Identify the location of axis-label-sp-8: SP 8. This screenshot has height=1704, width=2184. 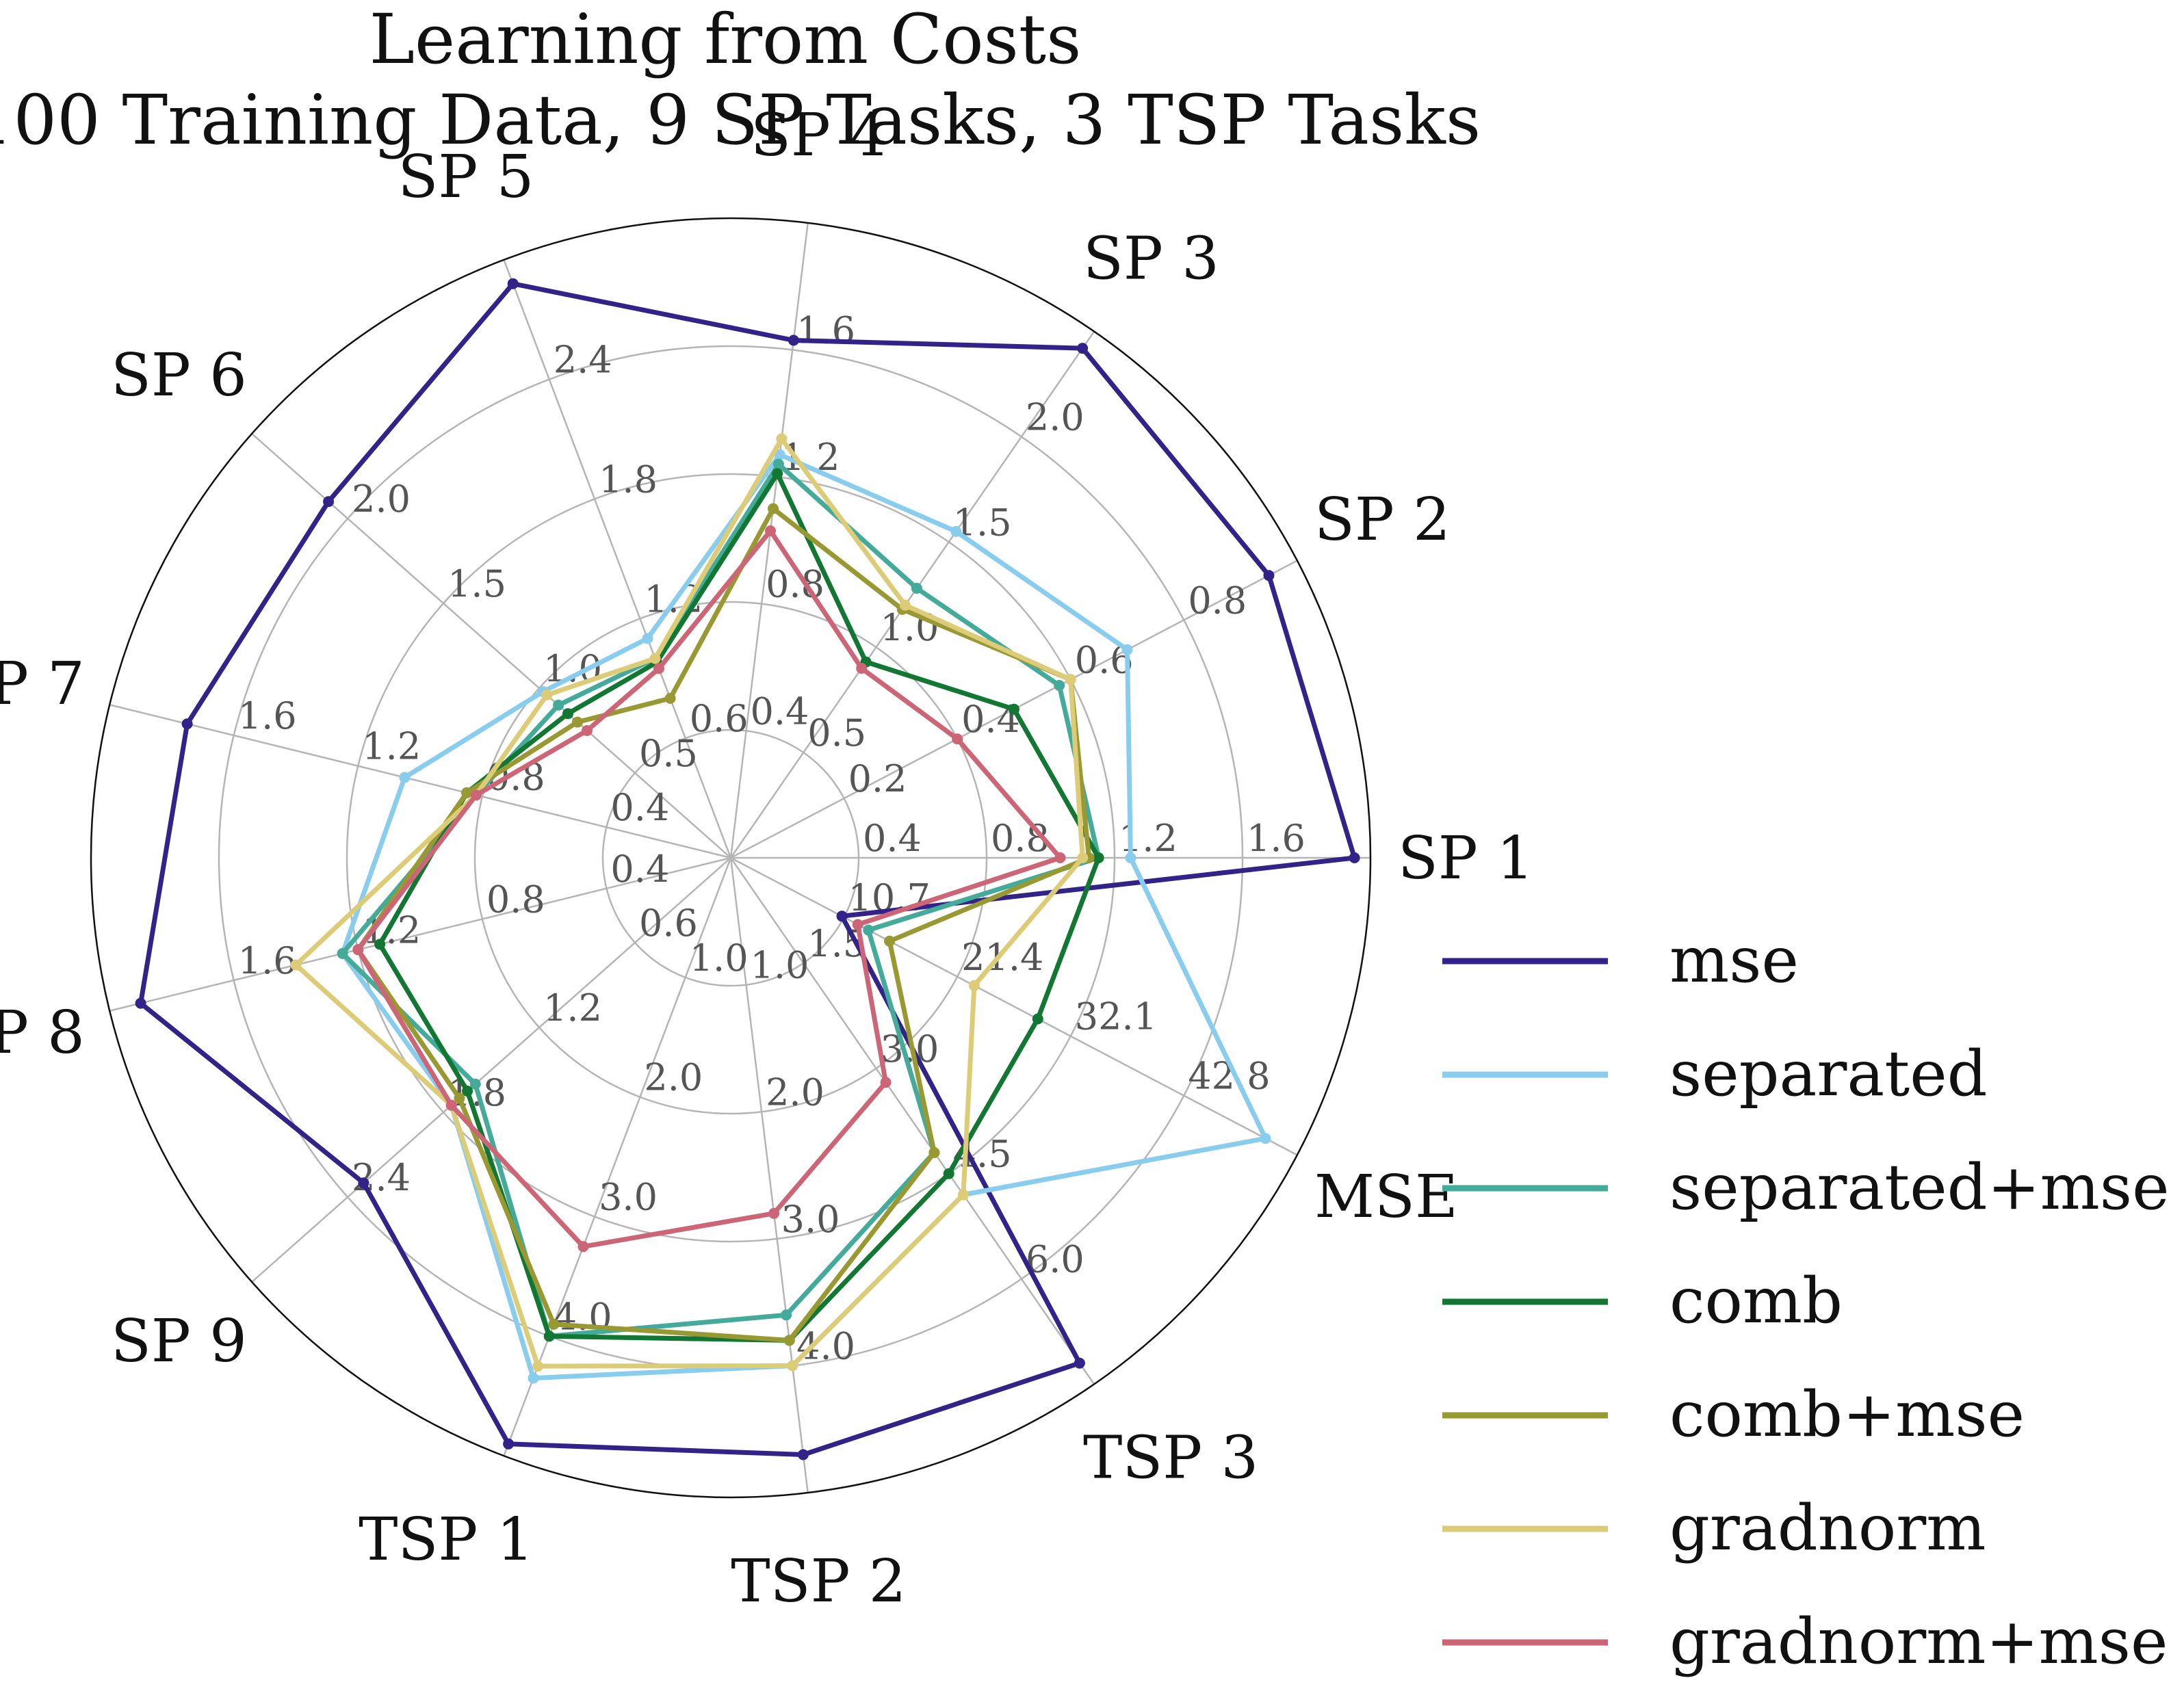
(42, 1033).